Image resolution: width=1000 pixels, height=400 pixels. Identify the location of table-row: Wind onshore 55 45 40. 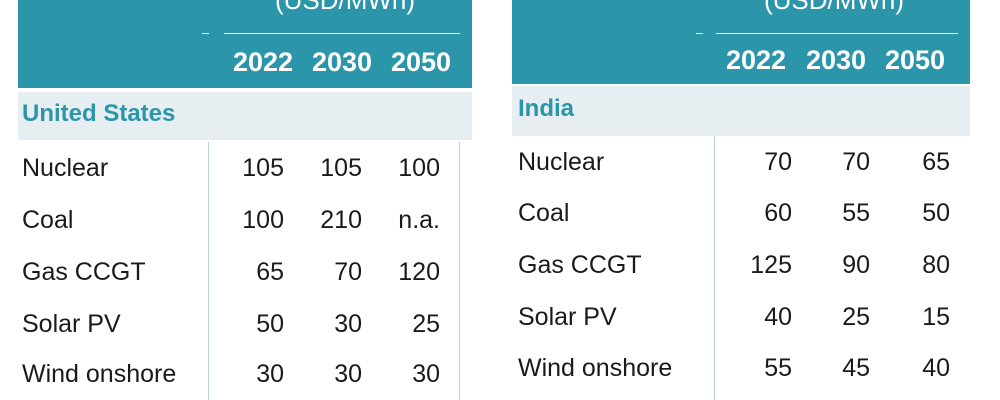
(741, 368).